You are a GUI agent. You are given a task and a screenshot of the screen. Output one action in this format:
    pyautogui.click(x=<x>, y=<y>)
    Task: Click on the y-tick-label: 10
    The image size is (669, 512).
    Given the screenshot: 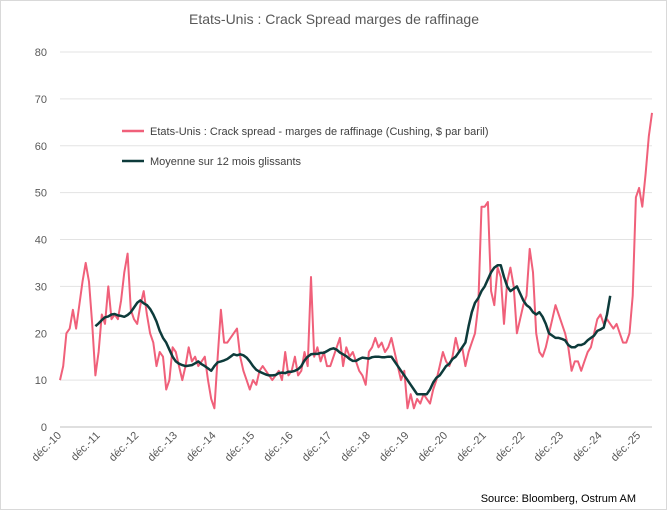 What is the action you would take?
    pyautogui.click(x=41, y=381)
    